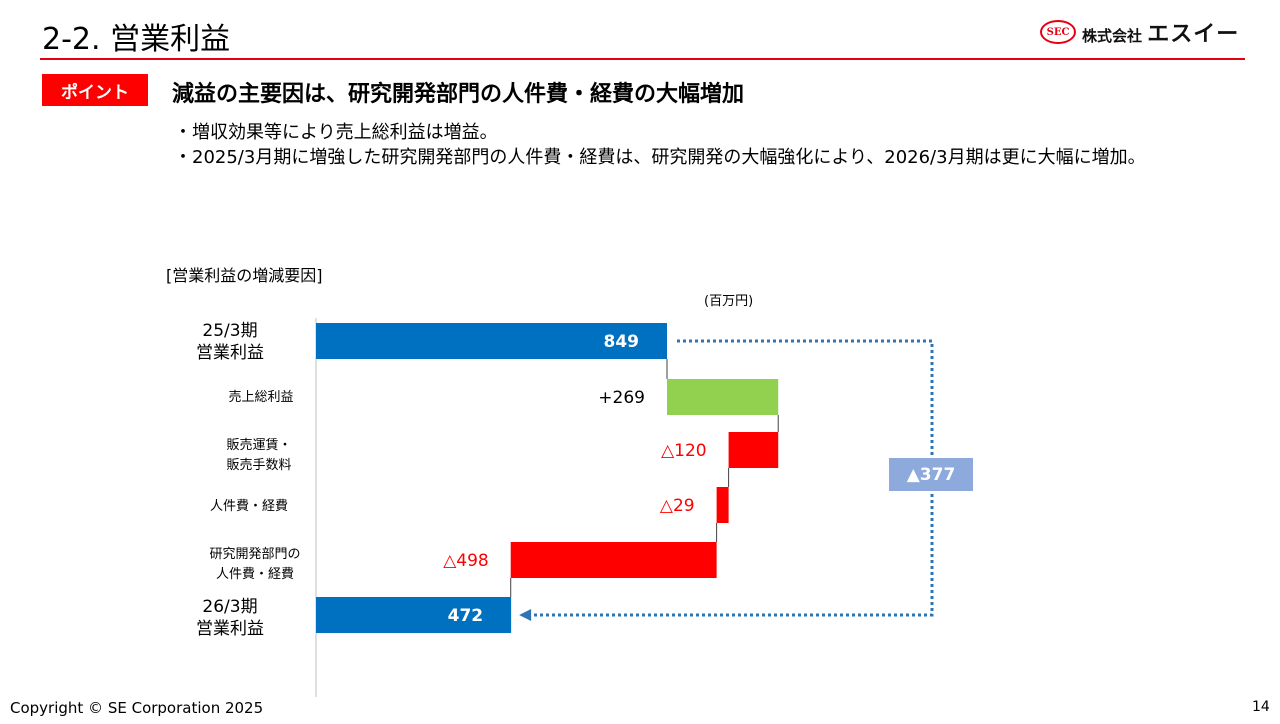  What do you see at coordinates (254, 574) in the screenshot?
I see `category-label-line: 人件費・経費` at bounding box center [254, 574].